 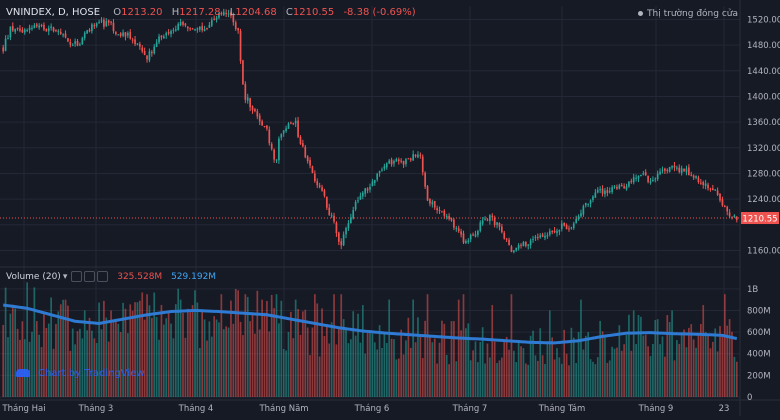 What do you see at coordinates (53, 12) in the screenshot?
I see `symbol-label: VNINDEX, D, HOSE` at bounding box center [53, 12].